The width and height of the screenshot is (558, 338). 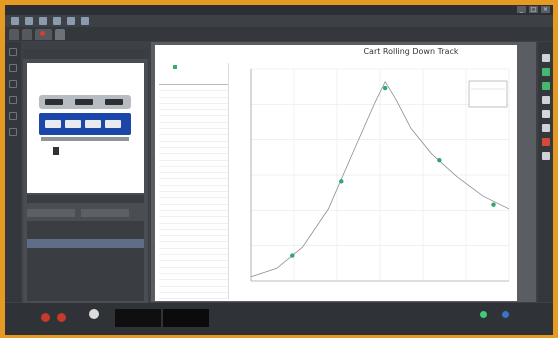 What do you see at coordinates (13, 132) in the screenshot?
I see `display-icon` at bounding box center [13, 132].